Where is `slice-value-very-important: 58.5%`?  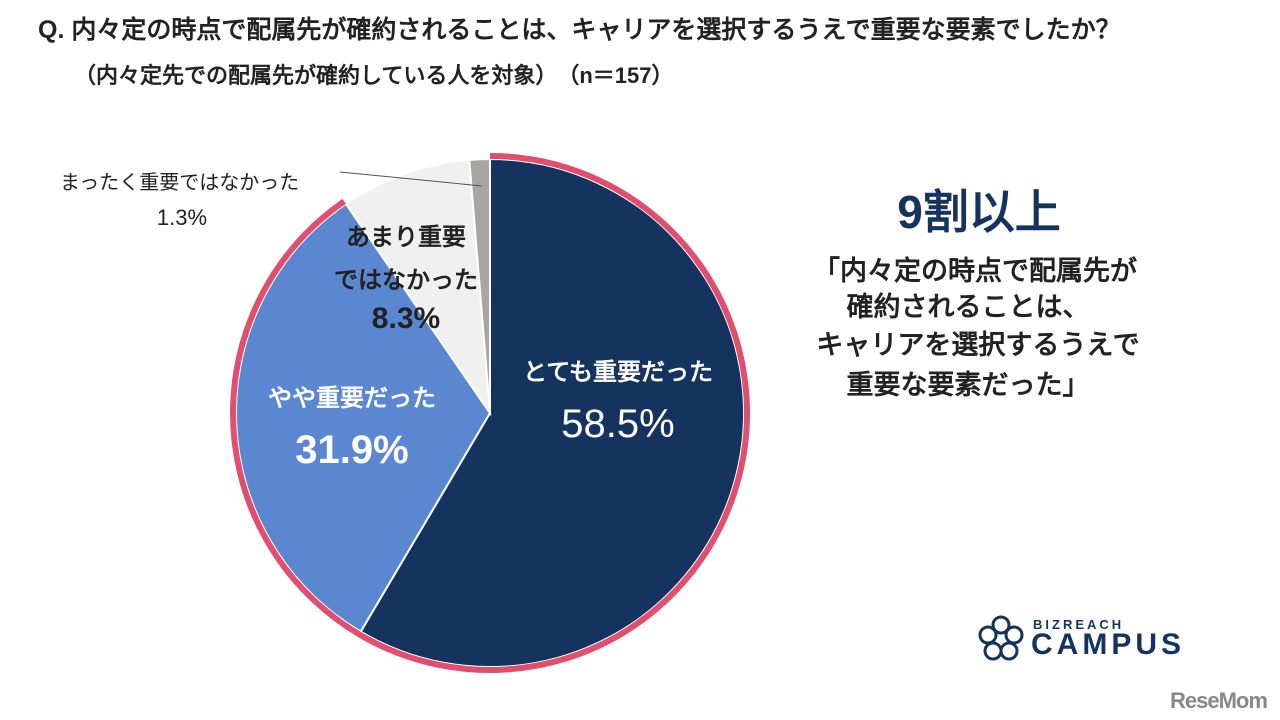 slice-value-very-important: 58.5% is located at coordinates (618, 424).